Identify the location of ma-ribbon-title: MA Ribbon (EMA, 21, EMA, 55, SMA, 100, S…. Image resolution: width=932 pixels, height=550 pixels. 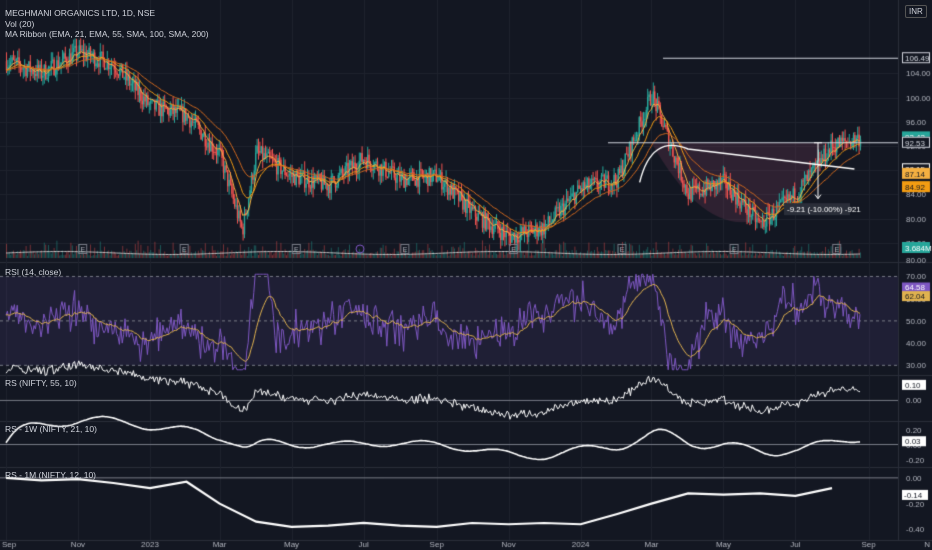
(107, 34).